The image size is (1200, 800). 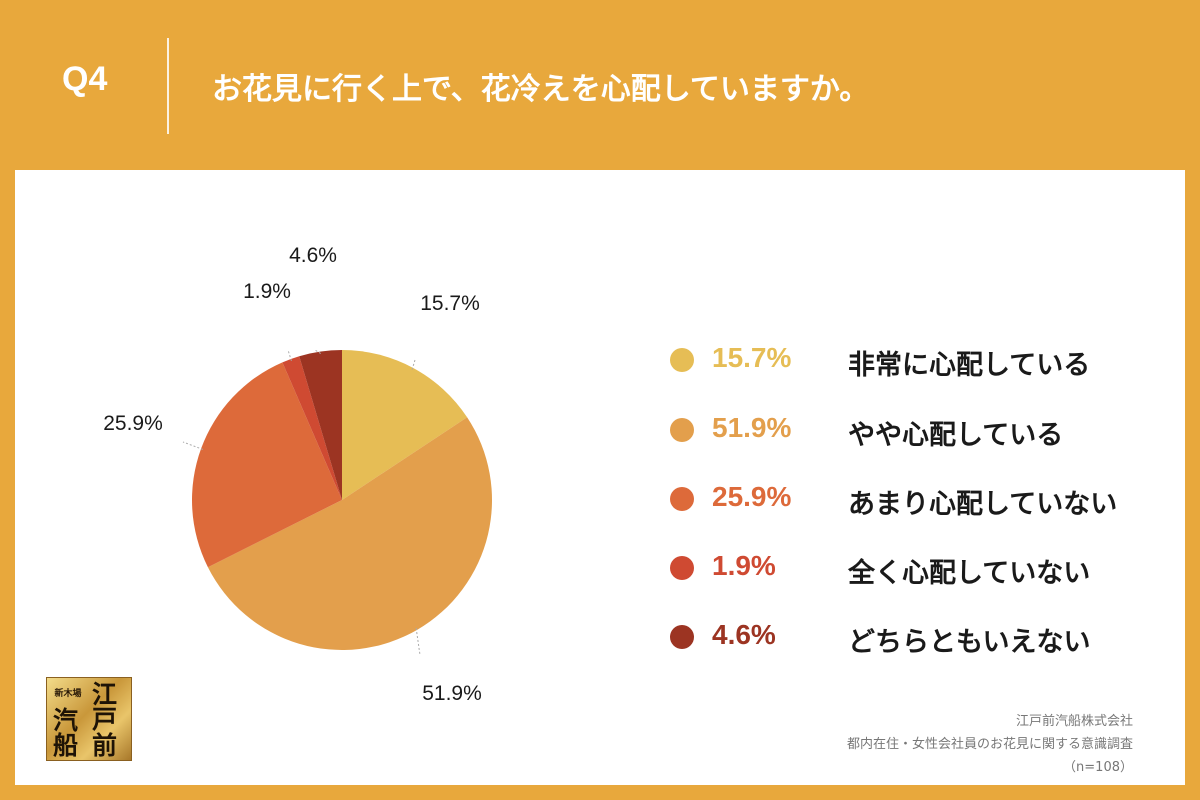 What do you see at coordinates (133, 423) in the screenshot?
I see `data-label: 25.9%` at bounding box center [133, 423].